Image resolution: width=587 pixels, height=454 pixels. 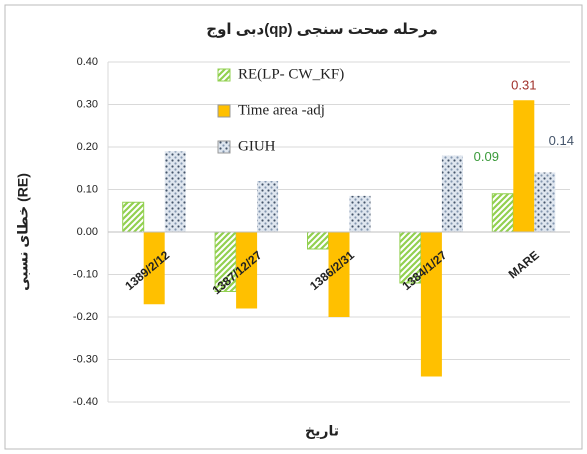 What do you see at coordinates (486, 156) in the screenshot?
I see `data-label: 0.09` at bounding box center [486, 156].